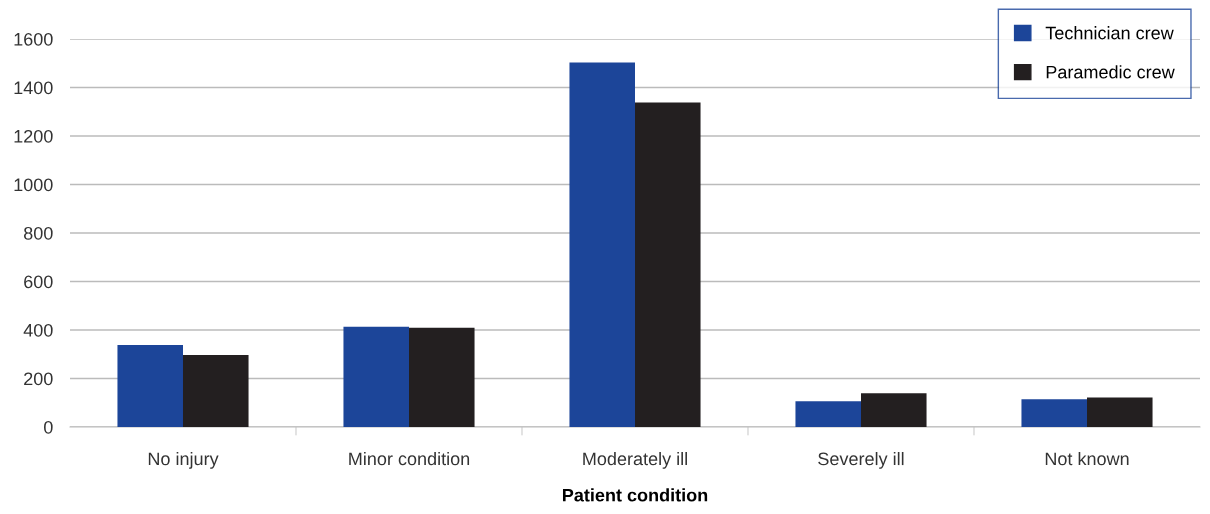  What do you see at coordinates (409, 459) in the screenshot?
I see `x-tick-label: Minor condition` at bounding box center [409, 459].